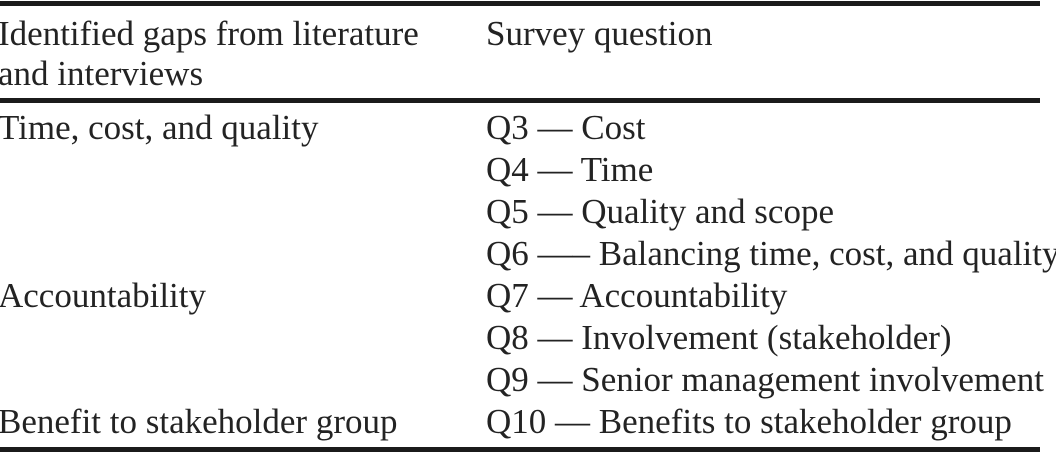 This screenshot has width=1056, height=455. I want to click on question-cell: Q9 — Senior management involvement, so click(765, 379).